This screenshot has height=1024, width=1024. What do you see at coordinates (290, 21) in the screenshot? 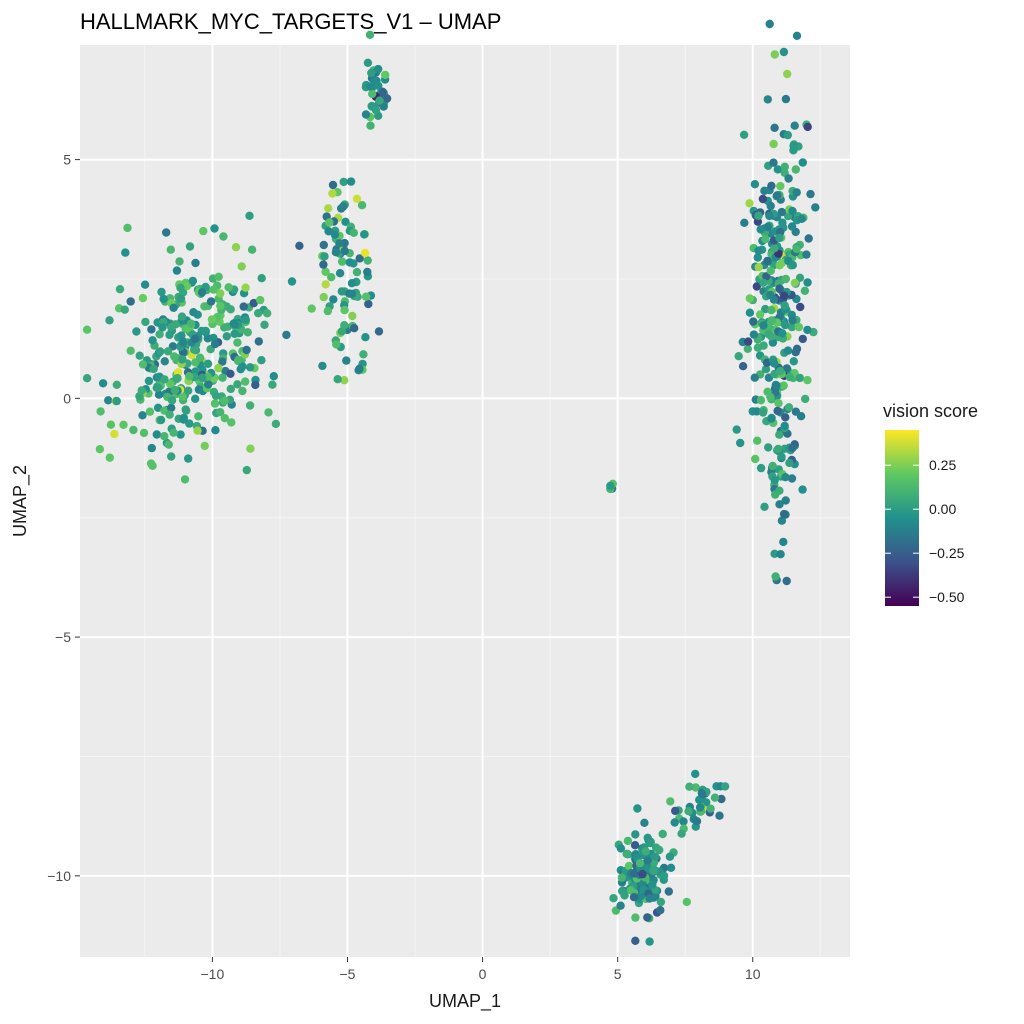
I see `chart-title: HALLMARK_MYC_TARGETS_V1 – UMAP` at bounding box center [290, 21].